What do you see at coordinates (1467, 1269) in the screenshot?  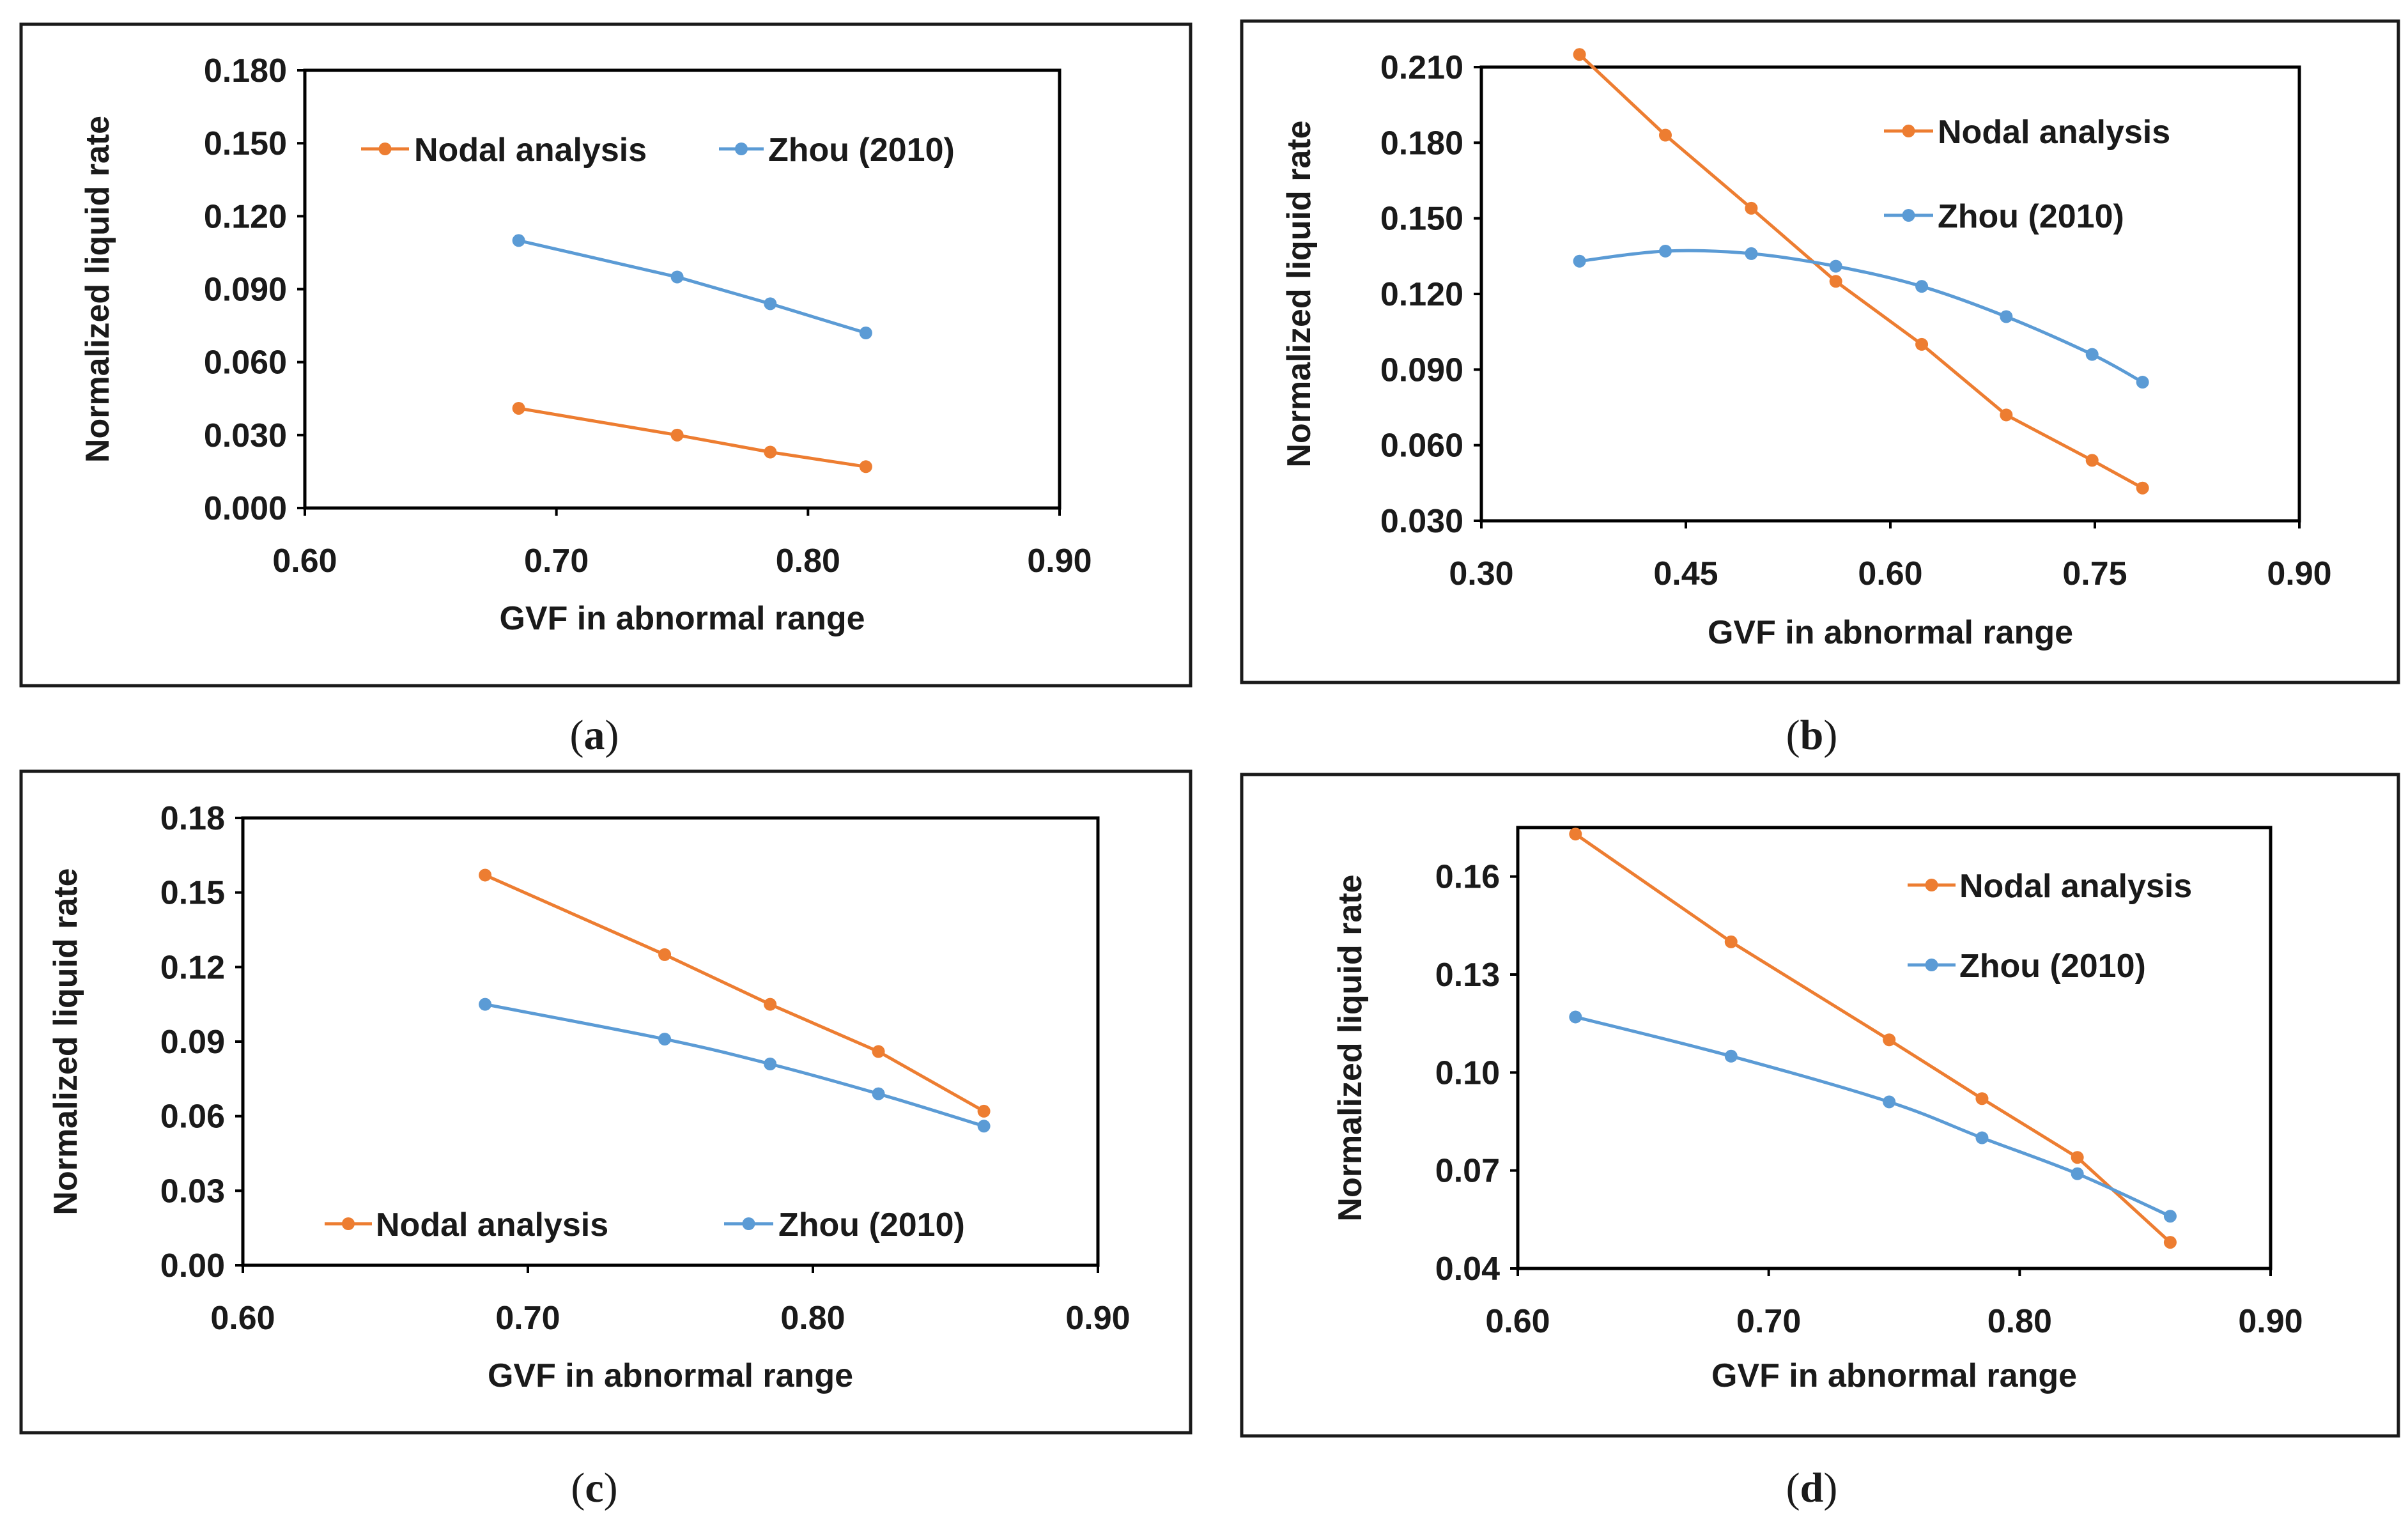 I see `y-tick-label: 0.04` at bounding box center [1467, 1269].